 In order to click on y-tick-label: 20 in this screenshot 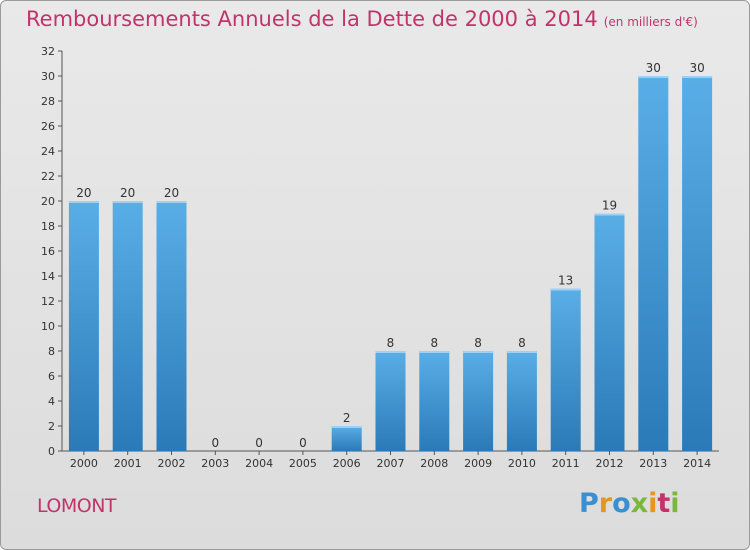, I will do `click(48, 201)`.